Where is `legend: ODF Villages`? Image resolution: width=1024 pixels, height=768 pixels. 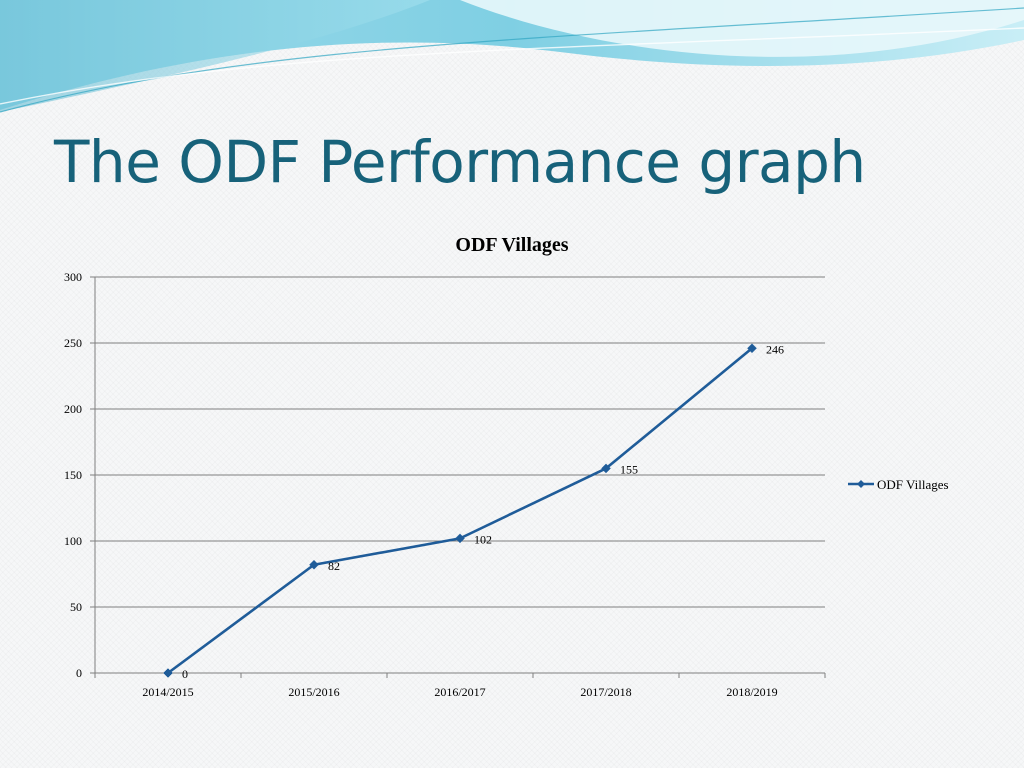 legend: ODF Villages is located at coordinates (898, 484).